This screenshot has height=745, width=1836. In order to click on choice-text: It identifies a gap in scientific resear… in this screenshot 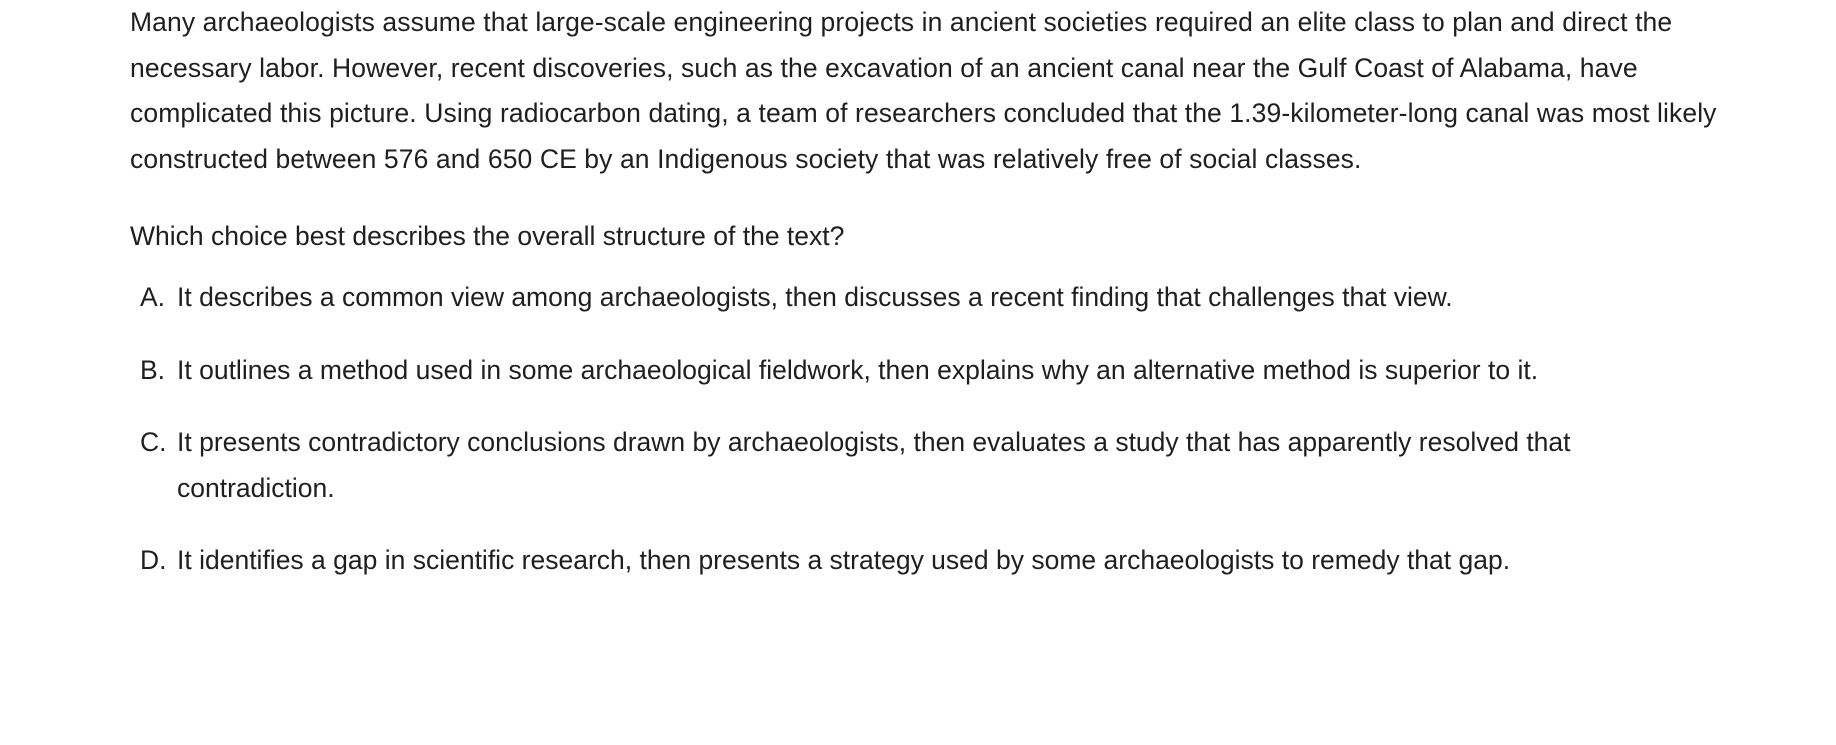, I will do `click(844, 560)`.